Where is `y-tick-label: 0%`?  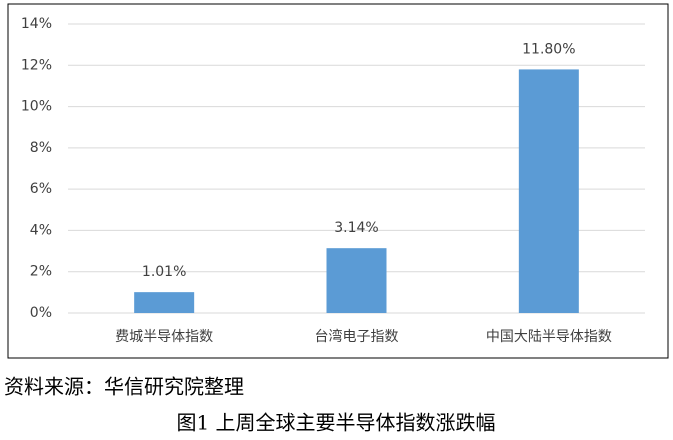 y-tick-label: 0% is located at coordinates (41, 313).